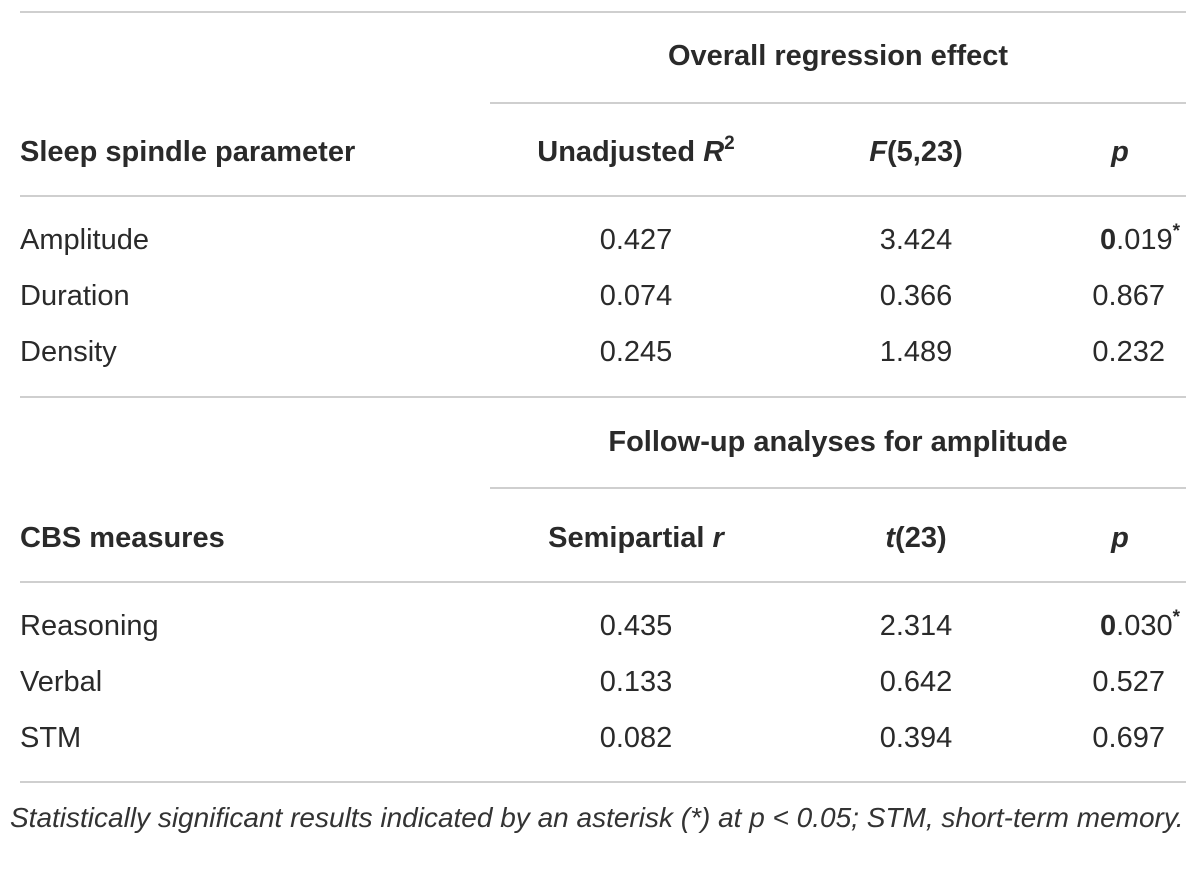  I want to click on group-header-overall-regression: Overall regression effect, so click(838, 56).